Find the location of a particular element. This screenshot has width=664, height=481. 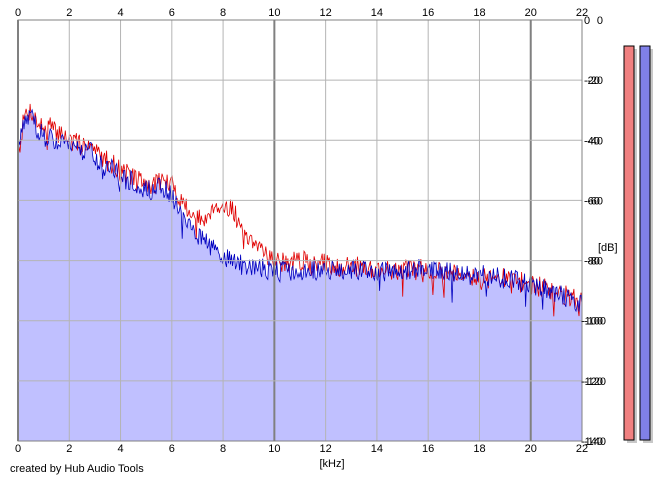

y-tick-label-meter: -100 is located at coordinates (592, 322).